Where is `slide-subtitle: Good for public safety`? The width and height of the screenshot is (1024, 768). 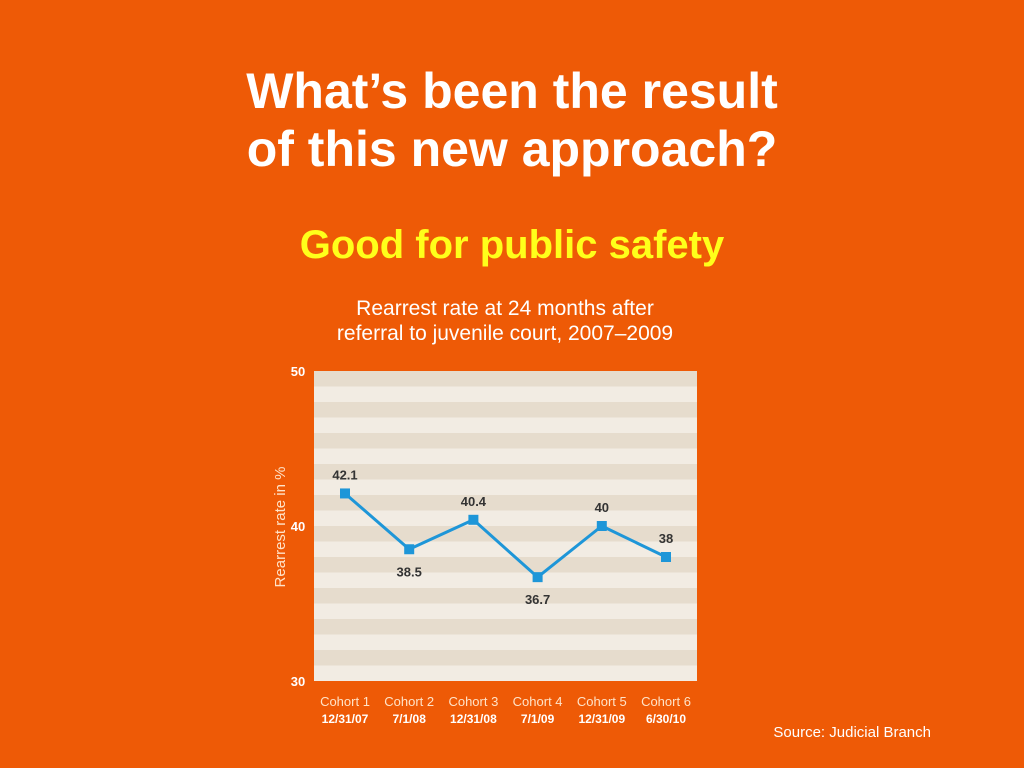 slide-subtitle: Good for public safety is located at coordinates (512, 245).